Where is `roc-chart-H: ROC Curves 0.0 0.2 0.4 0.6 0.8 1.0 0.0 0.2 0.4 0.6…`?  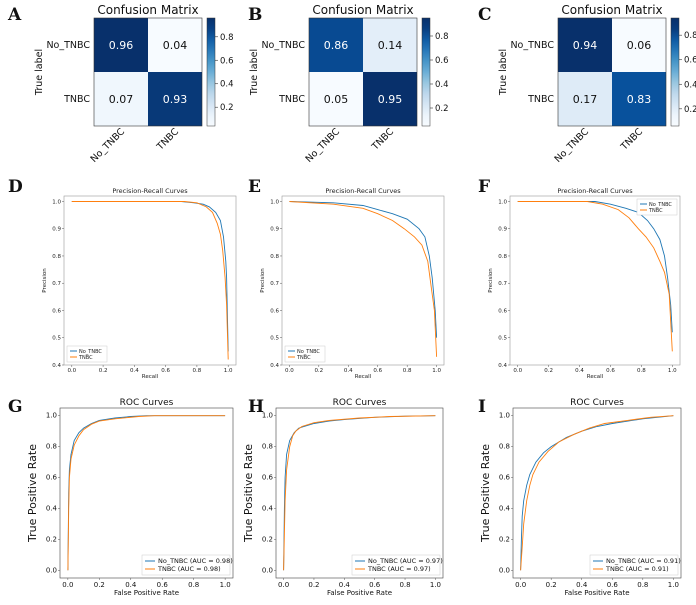 roc-chart-H: ROC Curves 0.0 0.2 0.4 0.6 0.8 1.0 0.0 0.2 0.4 0.6… is located at coordinates (343, 497).